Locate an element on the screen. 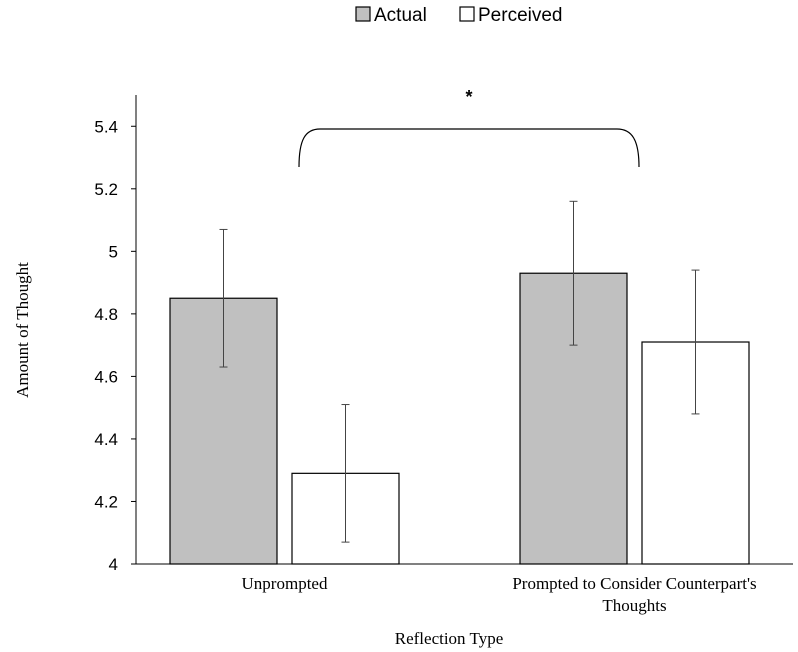 The height and width of the screenshot is (652, 798). y-tick-label: 4.8 is located at coordinates (106, 314).